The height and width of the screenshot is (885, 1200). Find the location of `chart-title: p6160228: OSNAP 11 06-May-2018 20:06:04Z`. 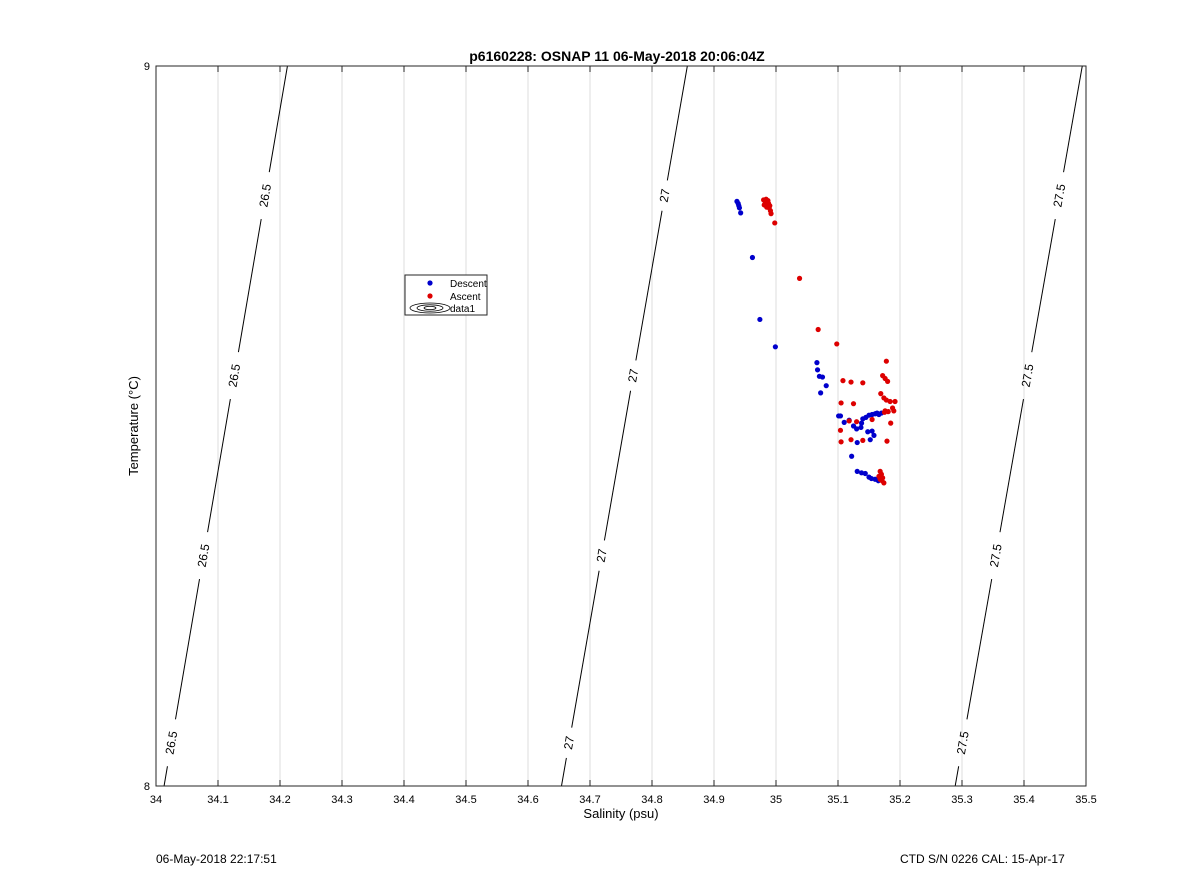

chart-title: p6160228: OSNAP 11 06-May-2018 20:06:04Z is located at coordinates (617, 56).